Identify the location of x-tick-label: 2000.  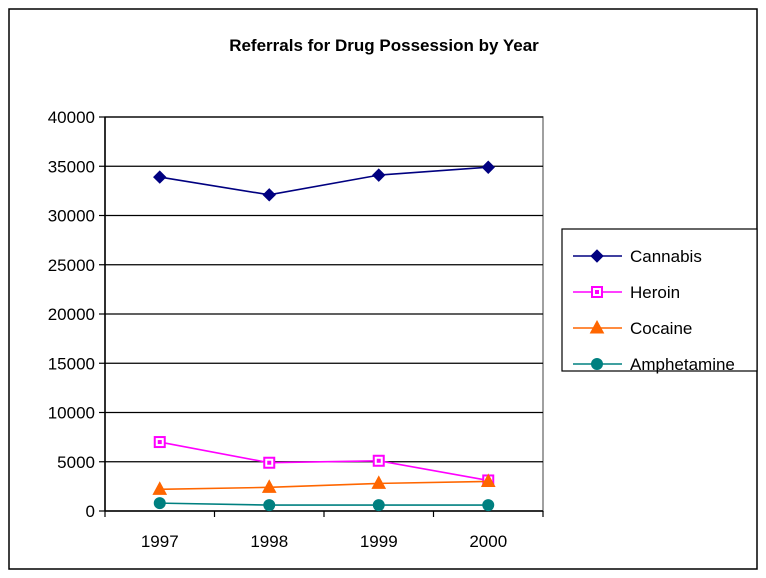
(488, 541).